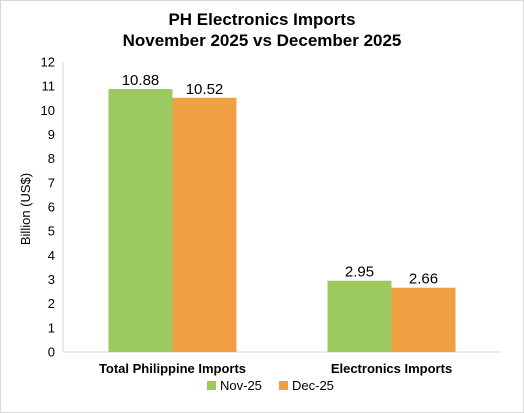 Image resolution: width=524 pixels, height=413 pixels. Describe the element at coordinates (262, 40) in the screenshot. I see `chart-subtitle: November 2025 vs December 2025` at that location.